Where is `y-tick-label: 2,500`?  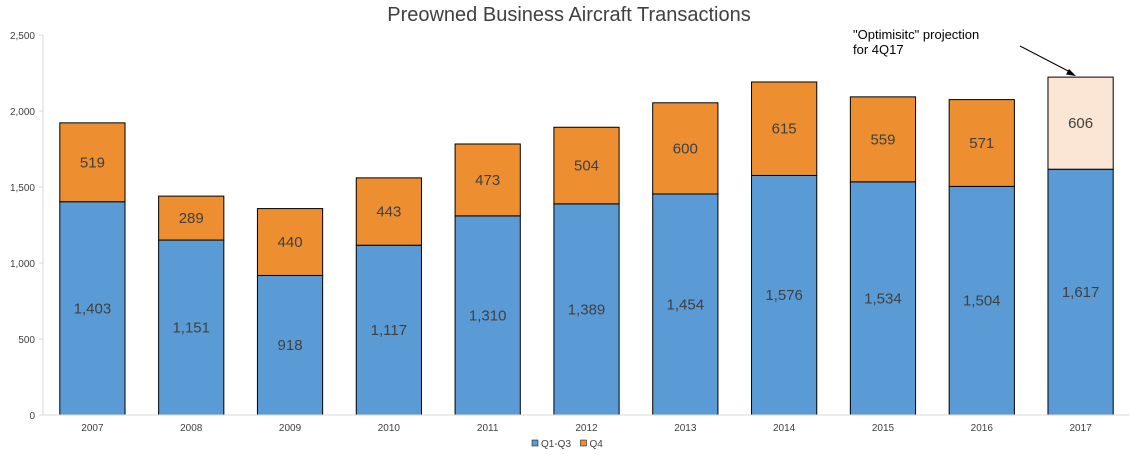 y-tick-label: 2,500 is located at coordinates (22, 36).